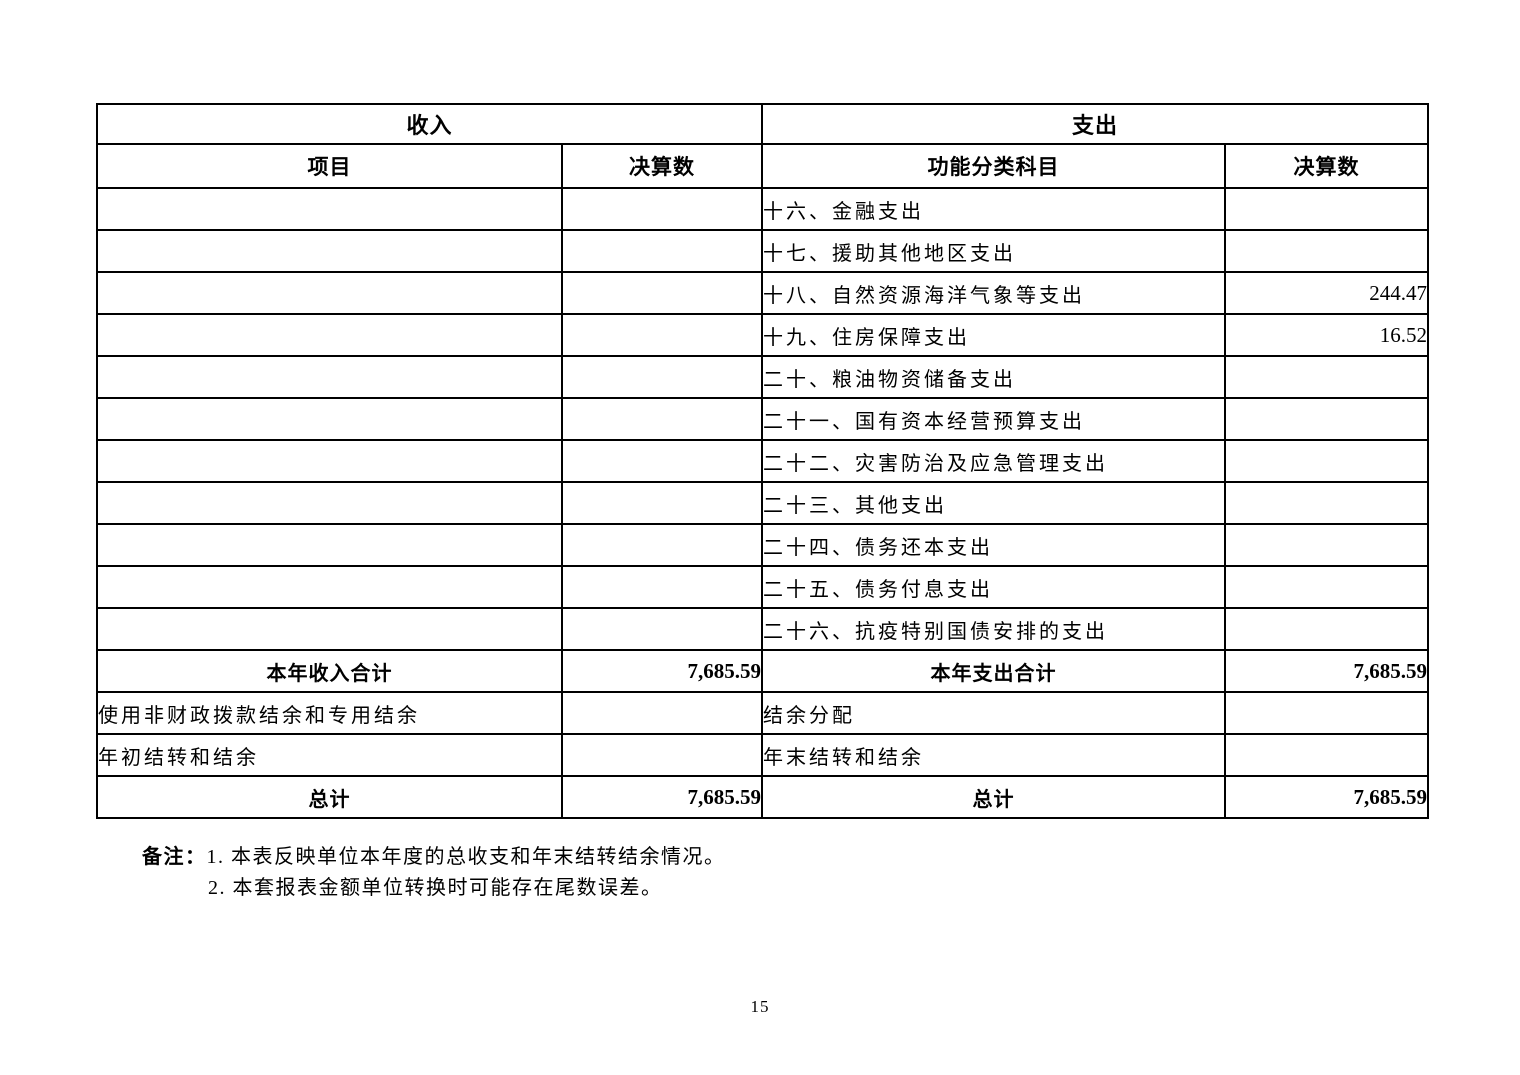 This screenshot has width=1520, height=1075. I want to click on table-row-grand-total: 总计 7,685.59 总计 7,685.59, so click(763, 797).